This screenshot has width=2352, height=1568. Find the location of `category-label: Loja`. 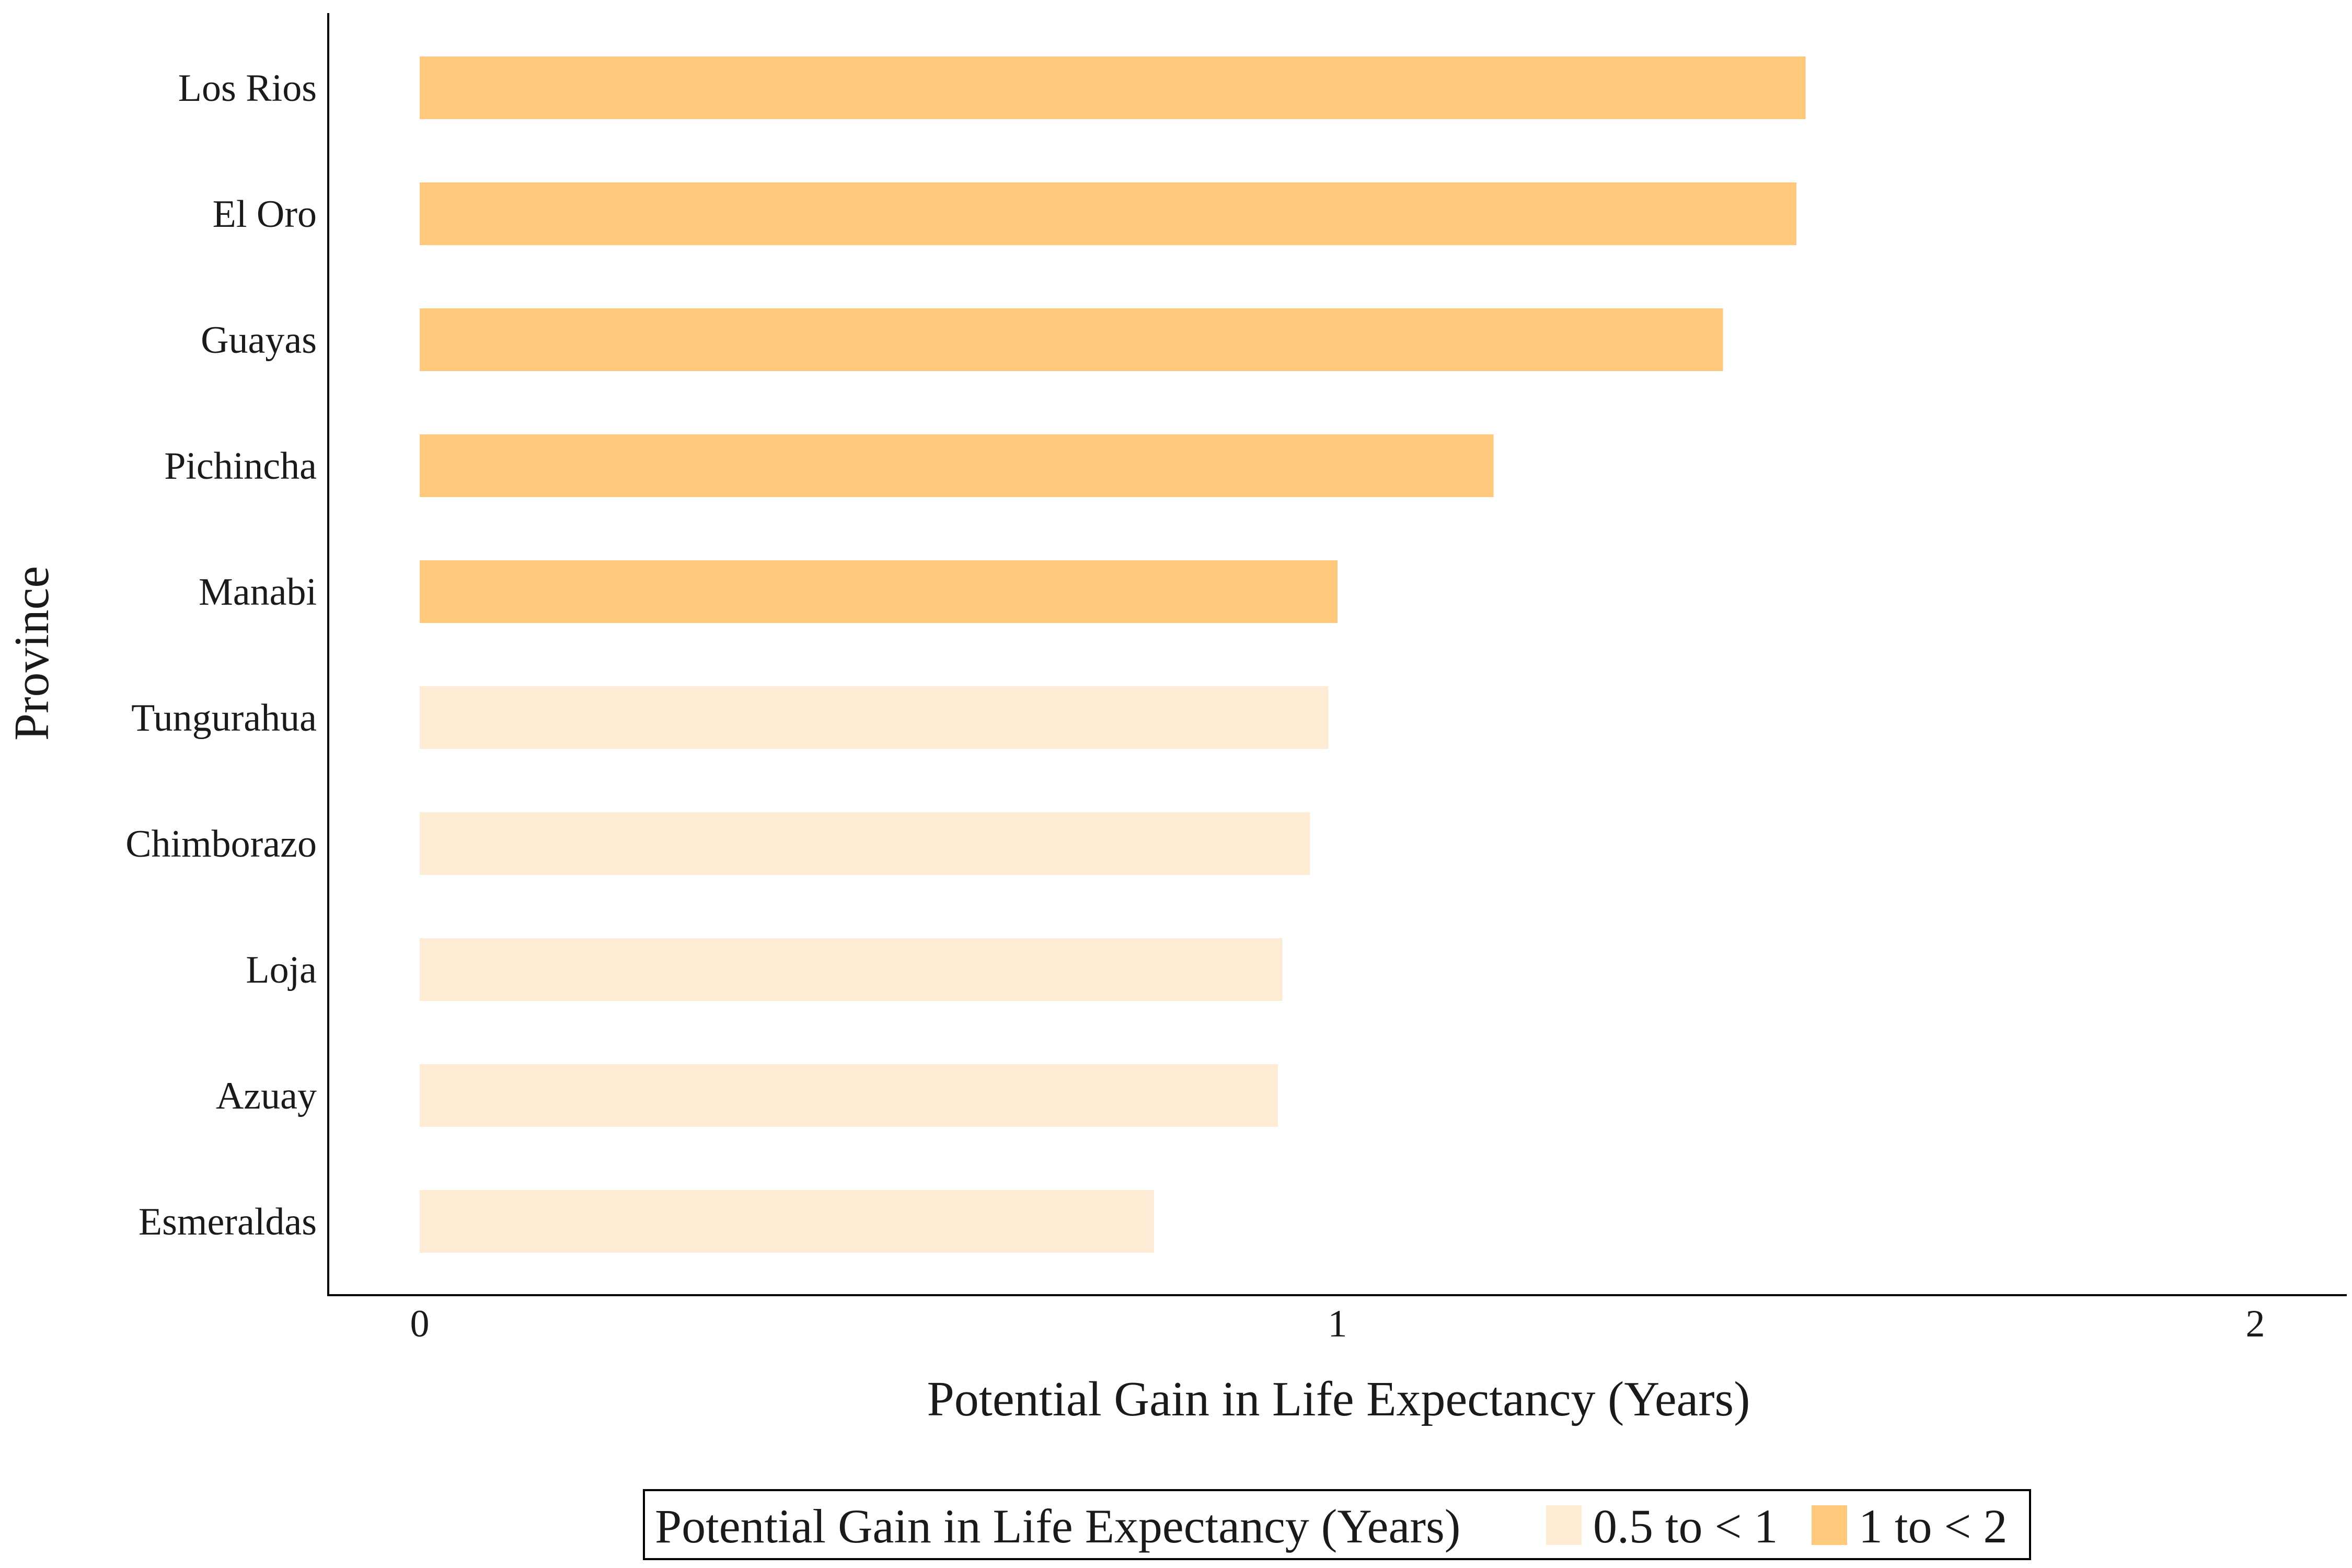

category-label: Loja is located at coordinates (281, 970).